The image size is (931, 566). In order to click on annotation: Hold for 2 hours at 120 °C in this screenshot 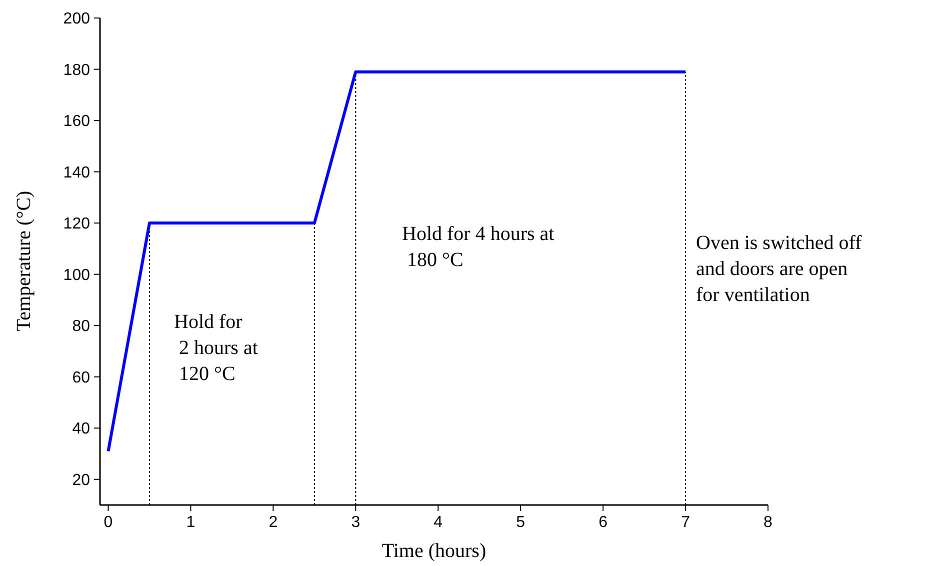, I will do `click(216, 348)`.